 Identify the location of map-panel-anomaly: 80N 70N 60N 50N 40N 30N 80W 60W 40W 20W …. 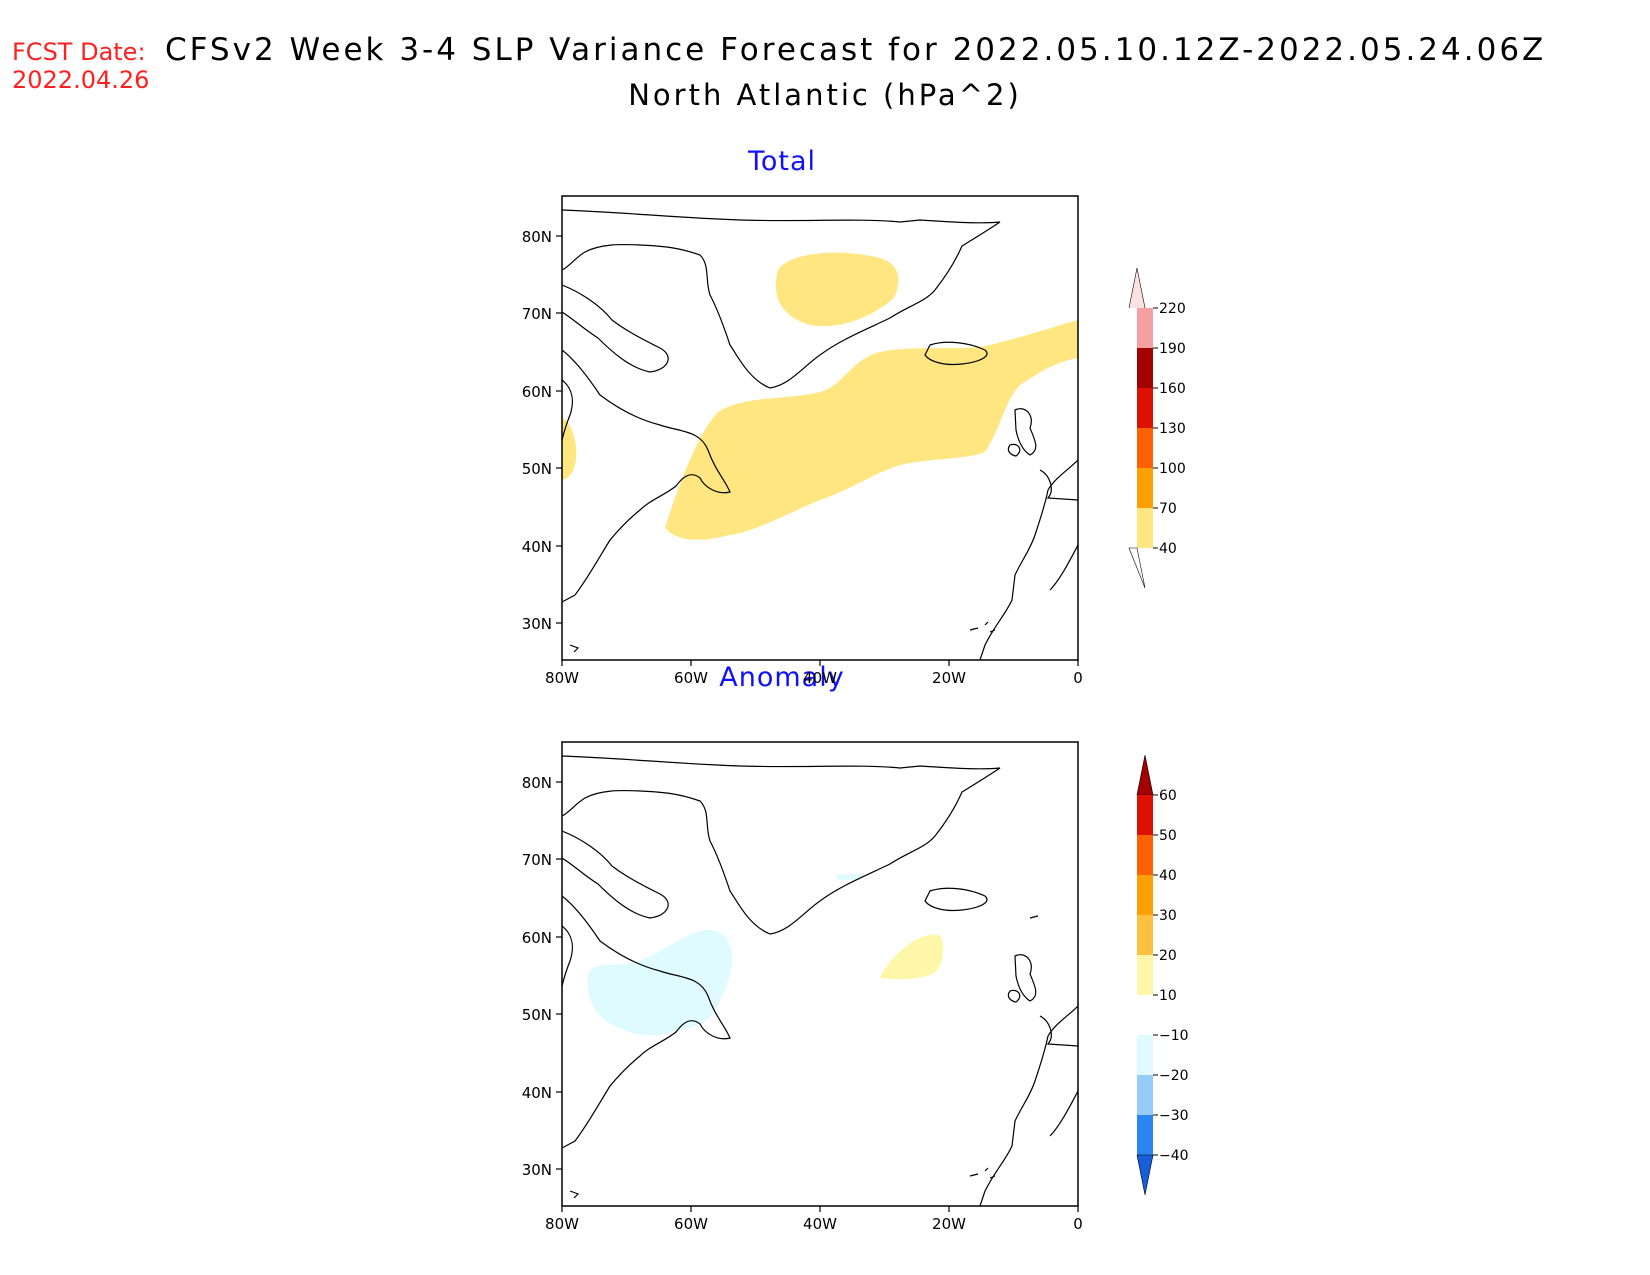
(802, 987).